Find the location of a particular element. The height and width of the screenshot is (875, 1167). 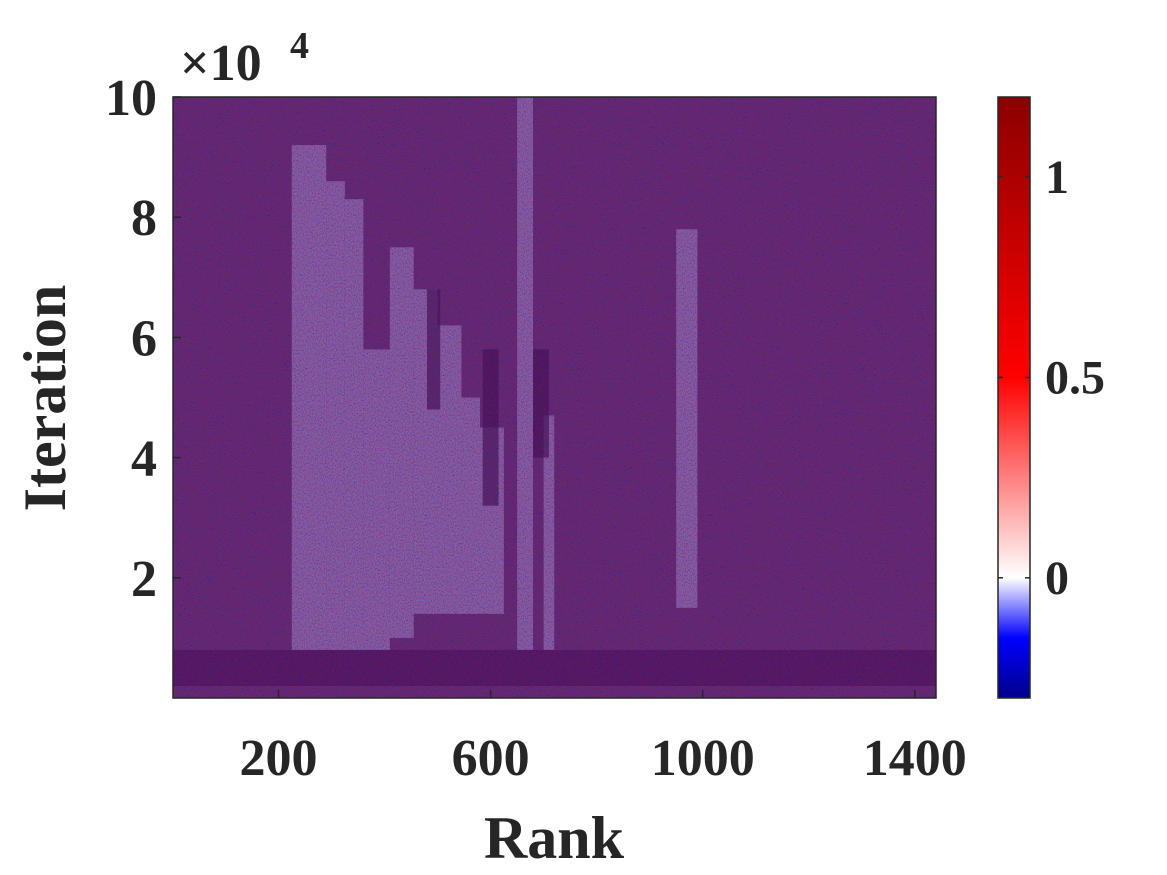

colorbar is located at coordinates (1014, 397).